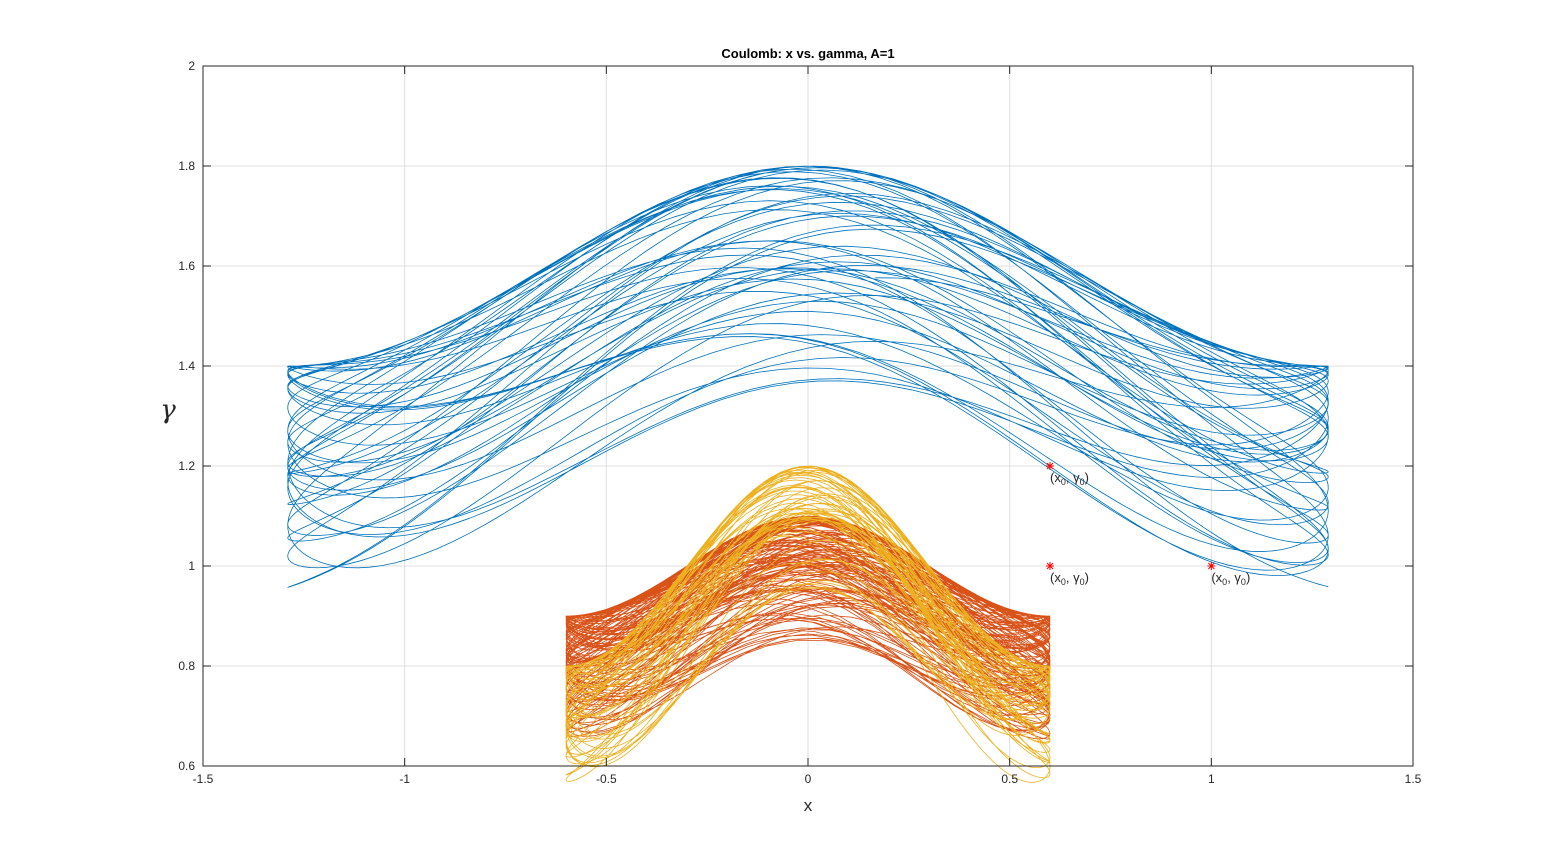 This screenshot has width=1562, height=861. Describe the element at coordinates (203, 779) in the screenshot. I see `x-tick-label: -1.5` at that location.